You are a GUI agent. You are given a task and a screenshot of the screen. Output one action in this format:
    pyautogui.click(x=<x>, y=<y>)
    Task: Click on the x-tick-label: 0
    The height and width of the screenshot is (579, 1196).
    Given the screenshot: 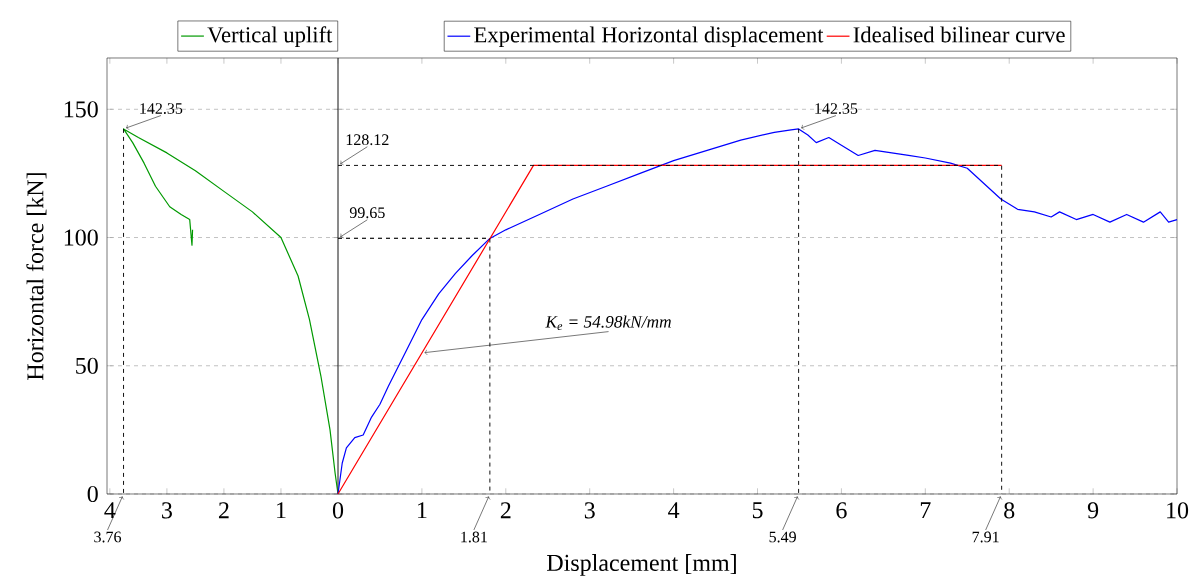 What is the action you would take?
    pyautogui.click(x=338, y=510)
    